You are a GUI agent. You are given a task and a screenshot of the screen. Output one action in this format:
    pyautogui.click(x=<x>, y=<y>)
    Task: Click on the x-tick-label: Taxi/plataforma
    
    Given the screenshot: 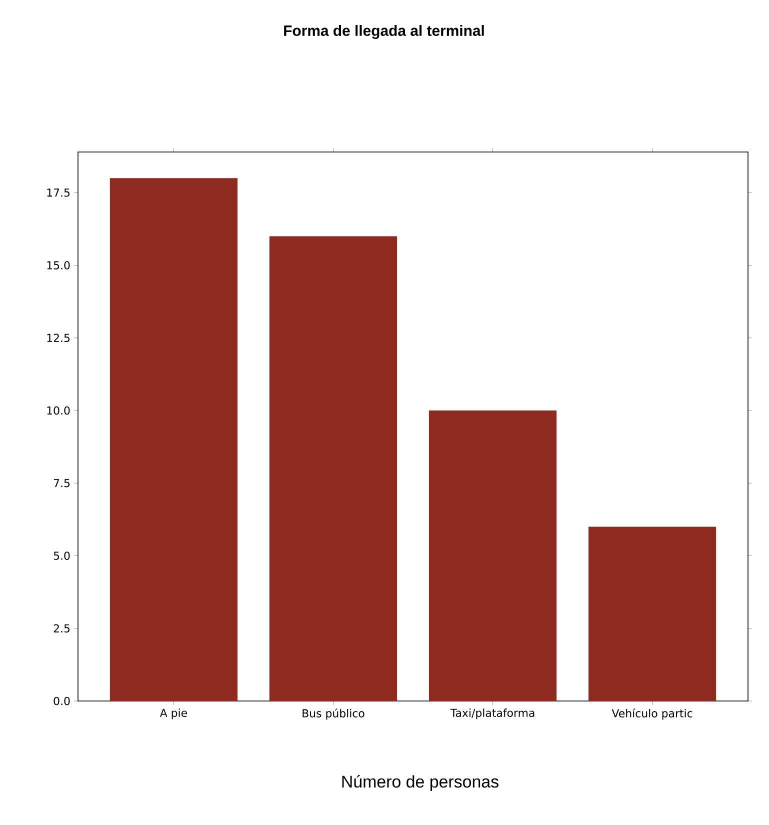 What is the action you would take?
    pyautogui.click(x=492, y=714)
    